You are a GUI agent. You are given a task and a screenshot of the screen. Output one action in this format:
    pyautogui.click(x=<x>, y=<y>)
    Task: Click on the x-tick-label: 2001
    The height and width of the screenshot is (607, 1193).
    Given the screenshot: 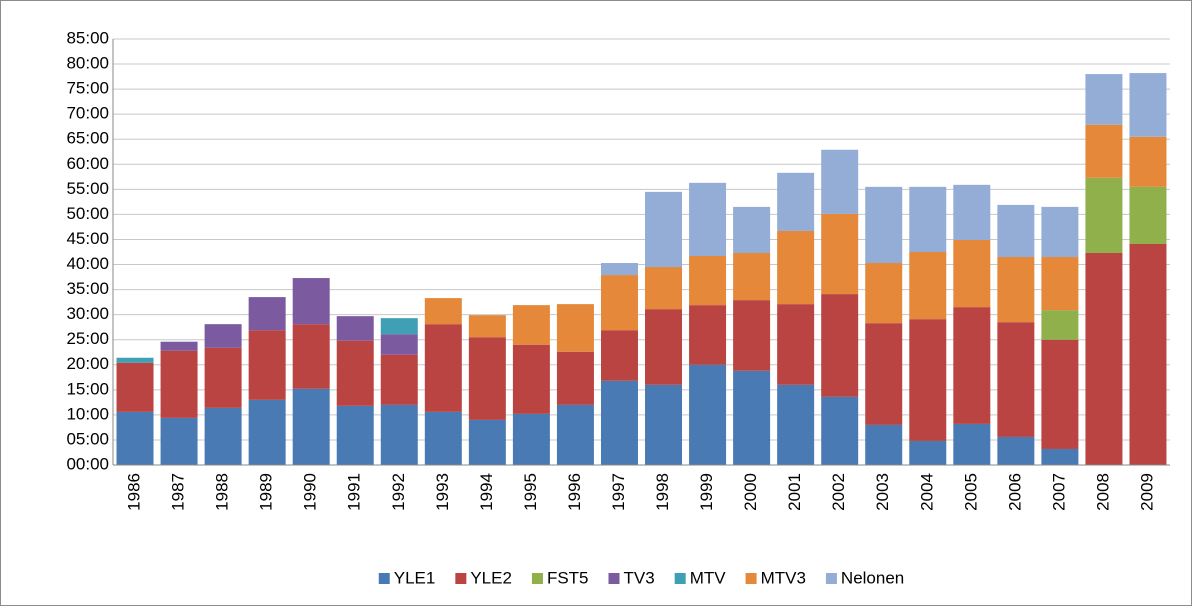 What is the action you would take?
    pyautogui.click(x=794, y=492)
    